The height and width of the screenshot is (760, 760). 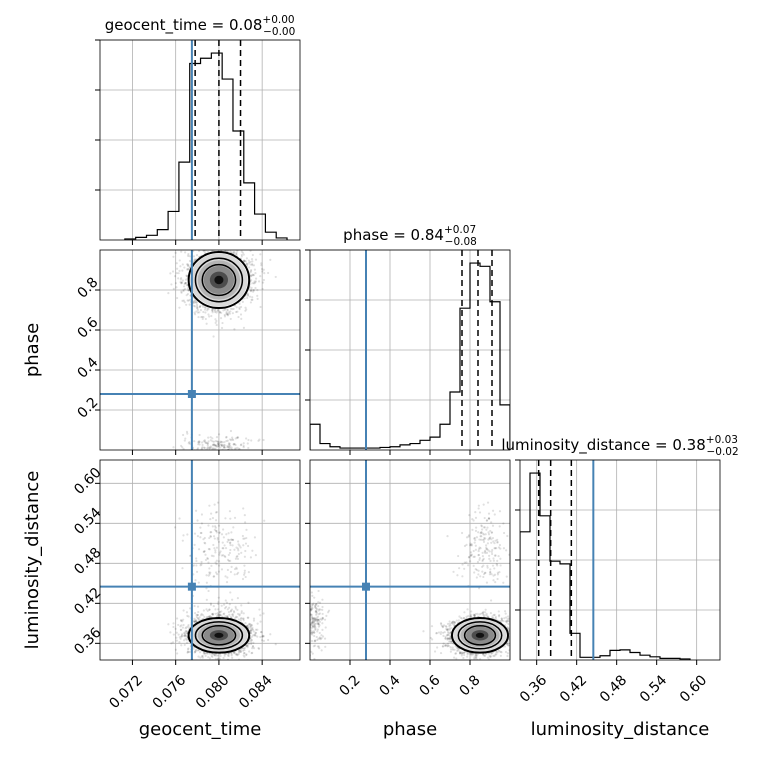 What do you see at coordinates (184, 25) in the screenshot?
I see `title-value: geocent_time = 0.08` at bounding box center [184, 25].